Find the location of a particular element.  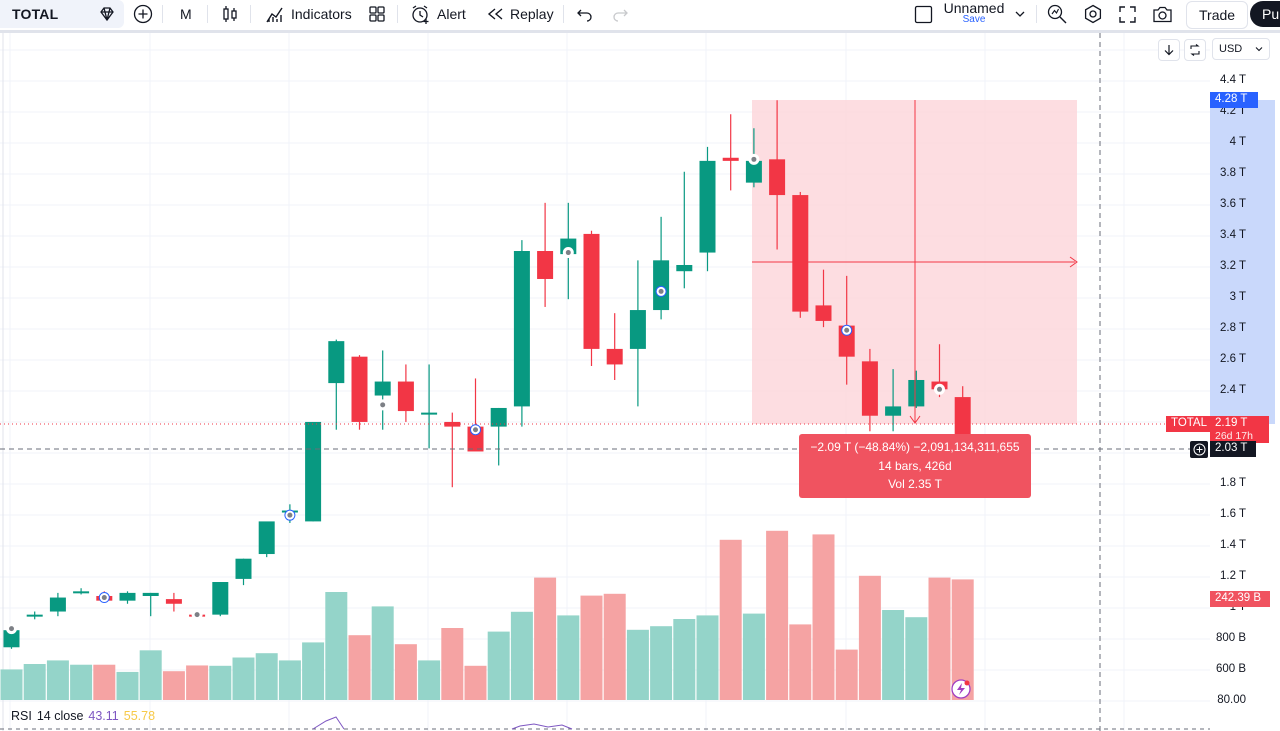

rewind-icon is located at coordinates (495, 14).